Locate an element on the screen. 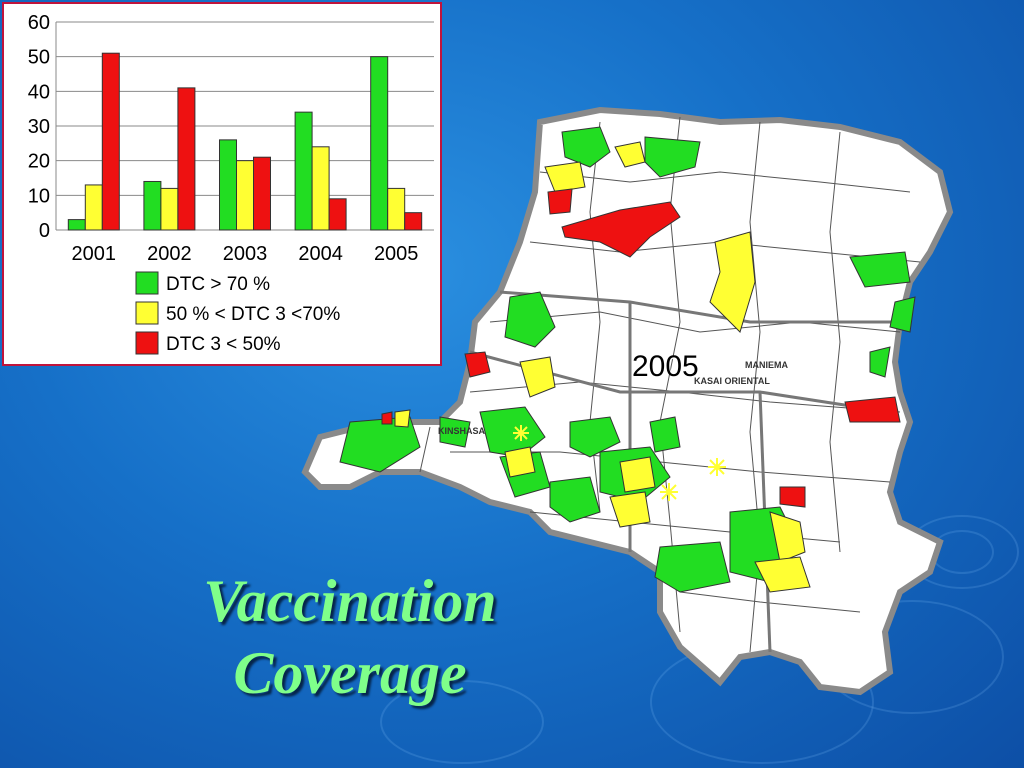 The width and height of the screenshot is (1024, 768). region-label-kasai-oriental: KASAI ORIENTAL is located at coordinates (732, 381).